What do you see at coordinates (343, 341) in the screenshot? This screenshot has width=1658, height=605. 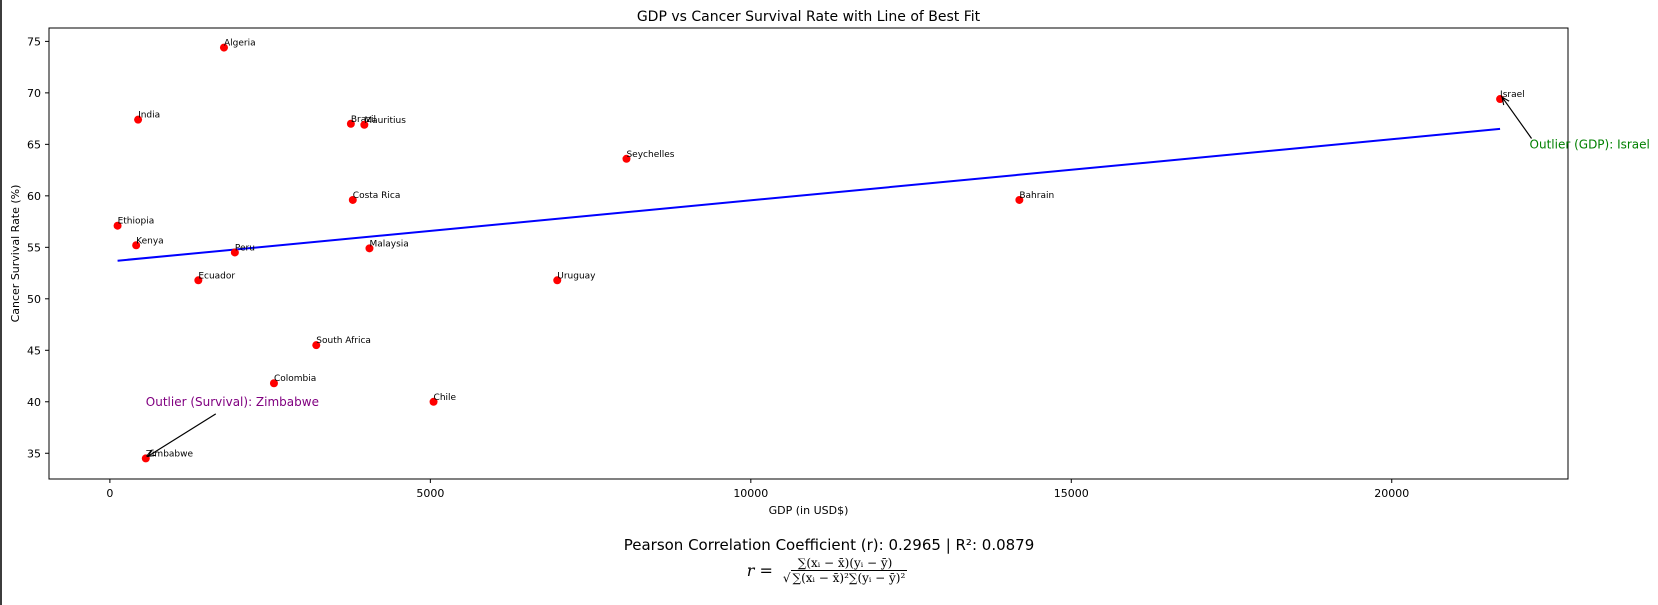 I see `point-label: South Africa` at bounding box center [343, 341].